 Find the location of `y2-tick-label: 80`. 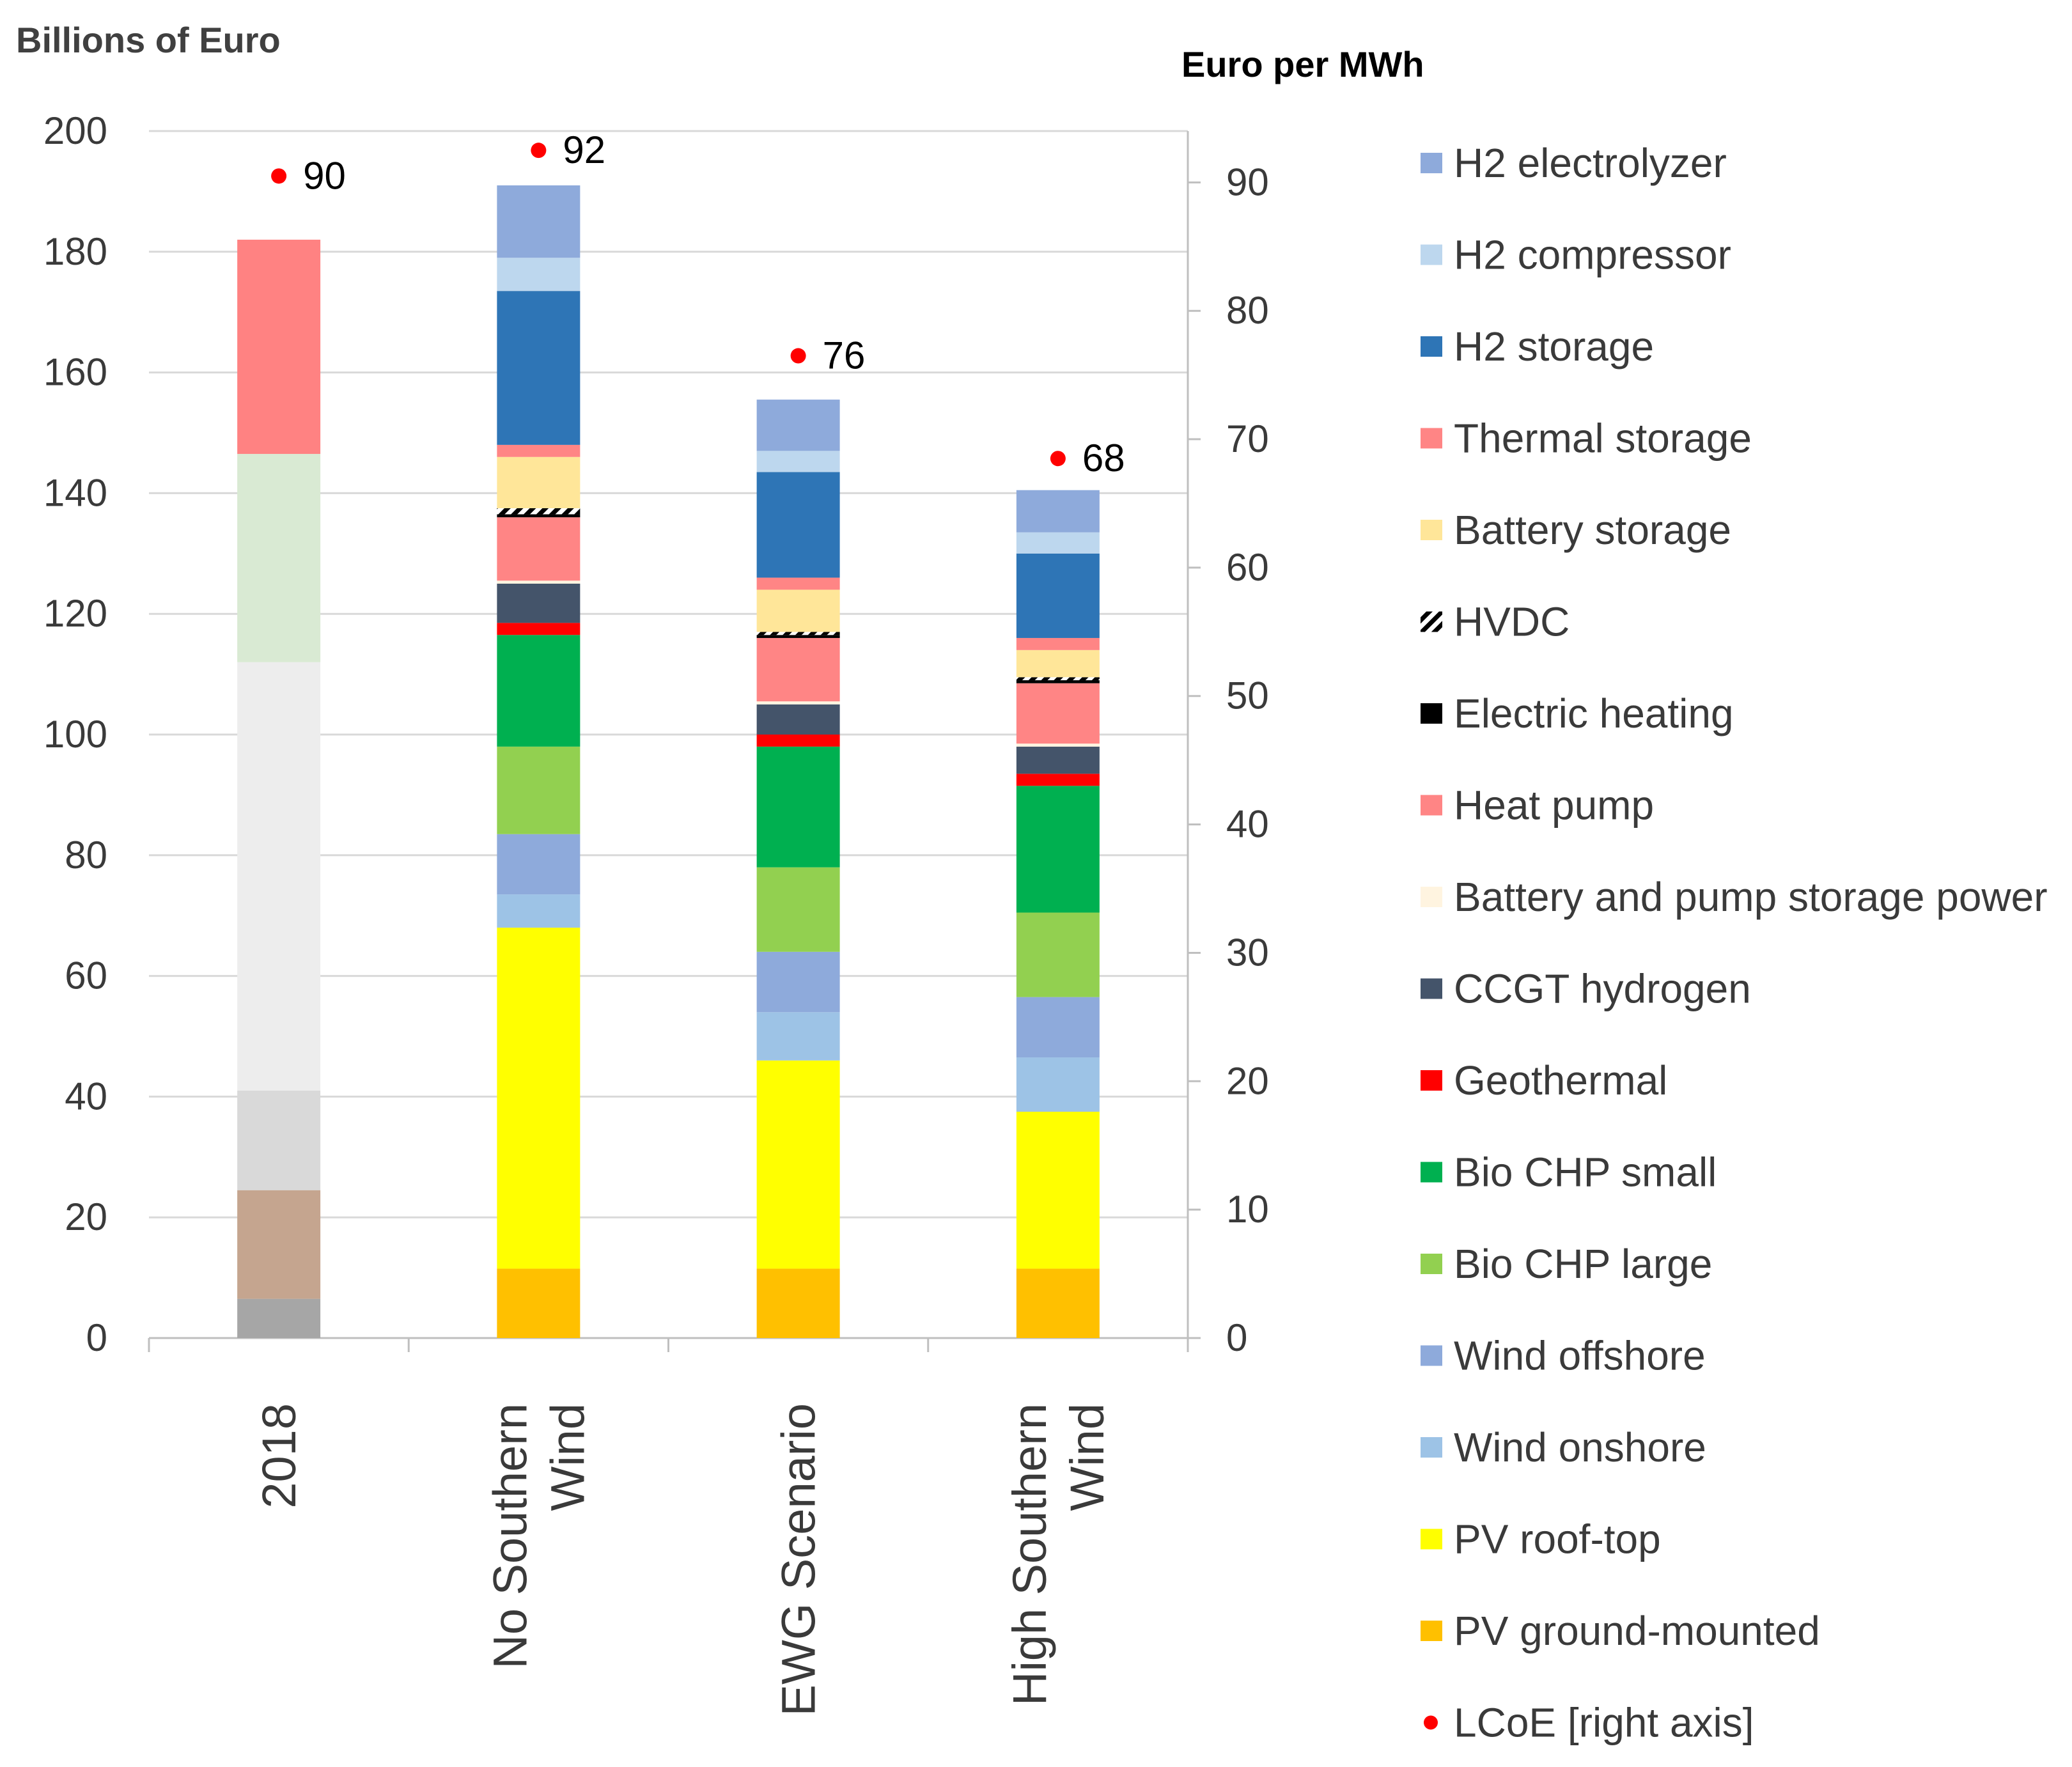

y2-tick-label: 80 is located at coordinates (1247, 311).